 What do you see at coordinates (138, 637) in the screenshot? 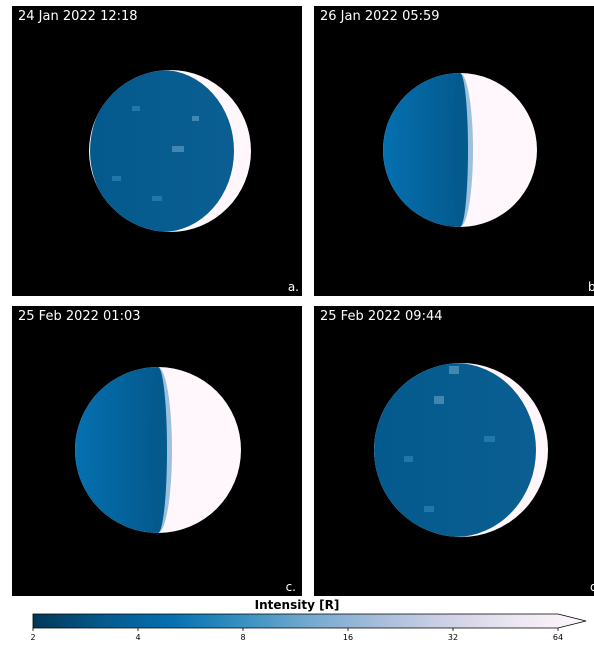
I see `colorbar-tick-label: 4` at bounding box center [138, 637].